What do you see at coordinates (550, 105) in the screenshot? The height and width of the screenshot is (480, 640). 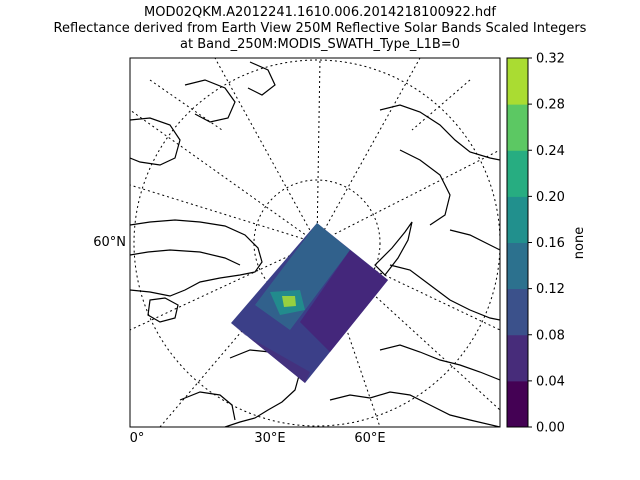 I see `colorbar-tick-label: 0.28` at bounding box center [550, 105].